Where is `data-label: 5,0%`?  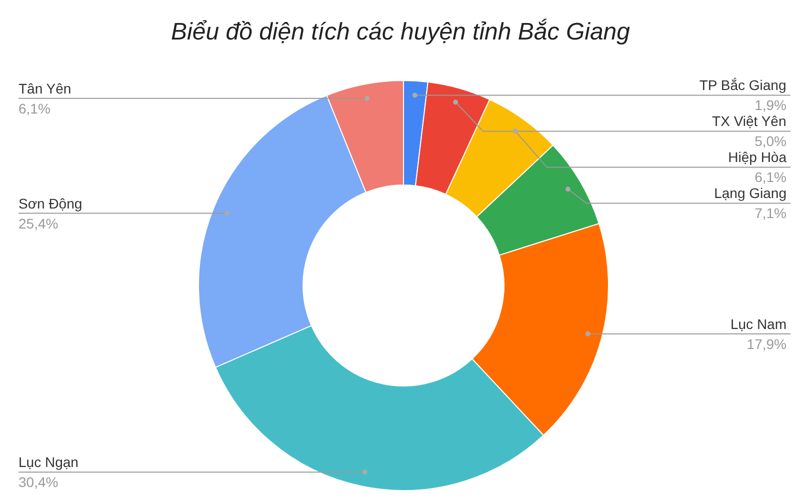 data-label: 5,0% is located at coordinates (770, 141).